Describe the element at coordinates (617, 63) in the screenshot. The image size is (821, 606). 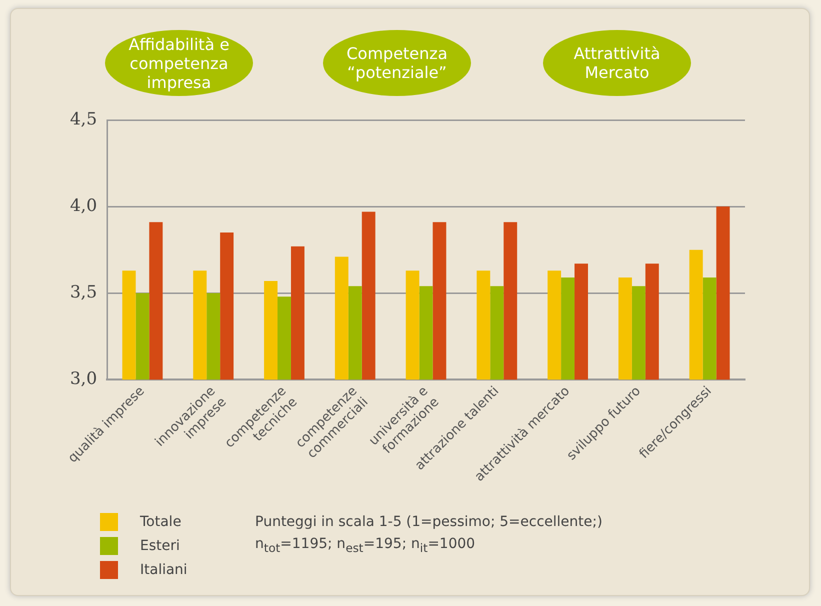
I see `text: Attrattività Mercato` at that location.